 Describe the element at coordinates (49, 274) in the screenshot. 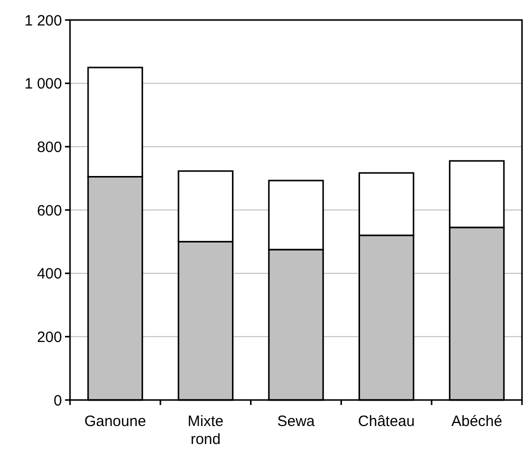

I see `y-tick-label: 400` at that location.